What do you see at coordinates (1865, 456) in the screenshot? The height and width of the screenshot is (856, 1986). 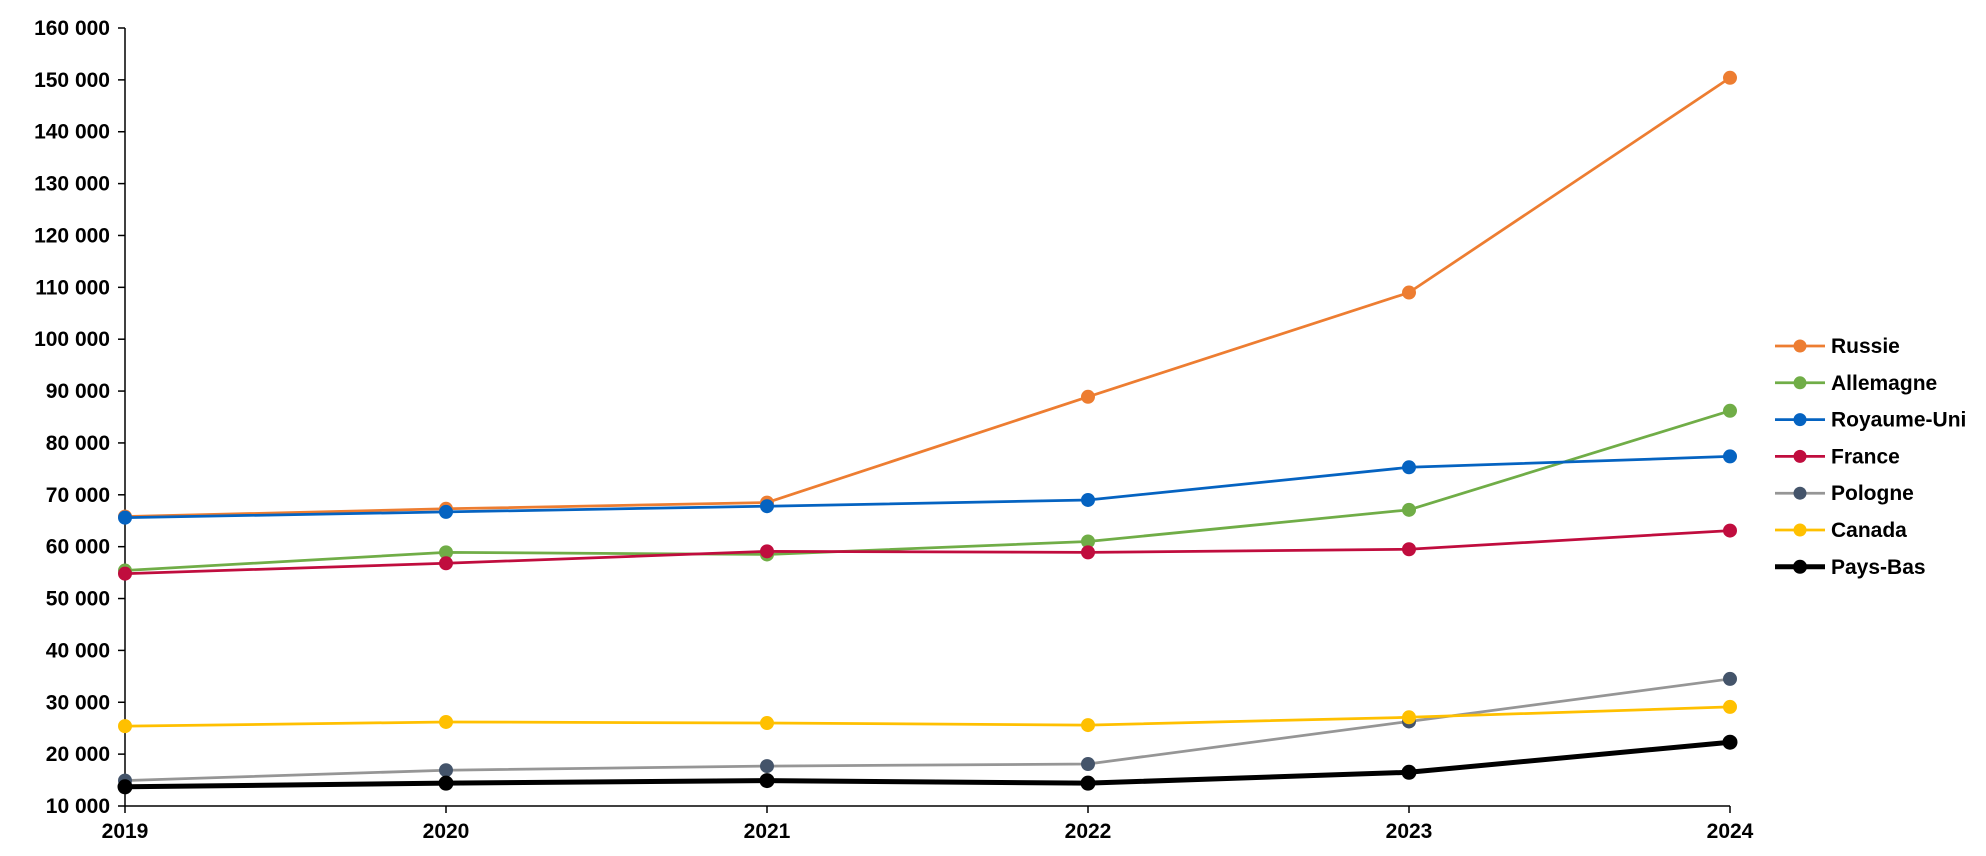 I see `legend-label: France` at bounding box center [1865, 456].